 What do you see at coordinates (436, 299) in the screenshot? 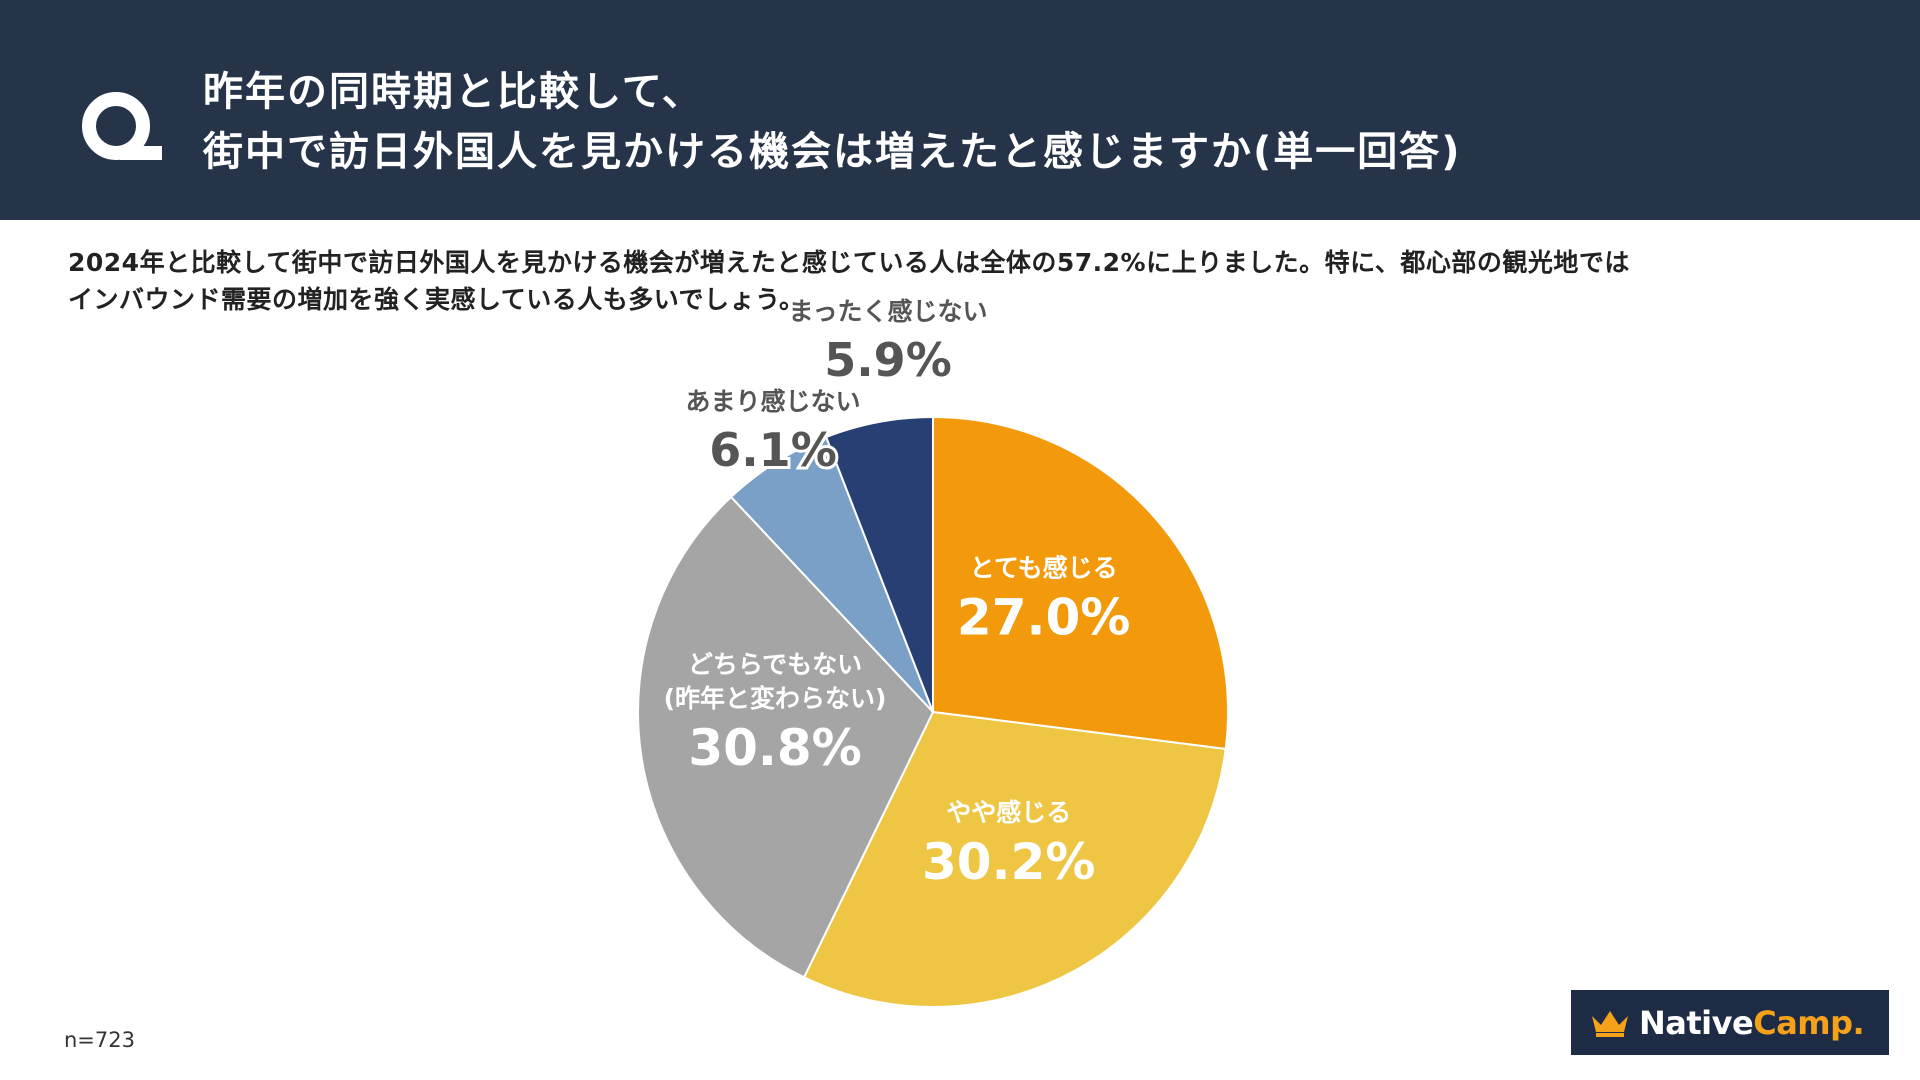
I see `description-line-2: インバウンド需要の増加を強く実感している人も多いでしょう。` at bounding box center [436, 299].